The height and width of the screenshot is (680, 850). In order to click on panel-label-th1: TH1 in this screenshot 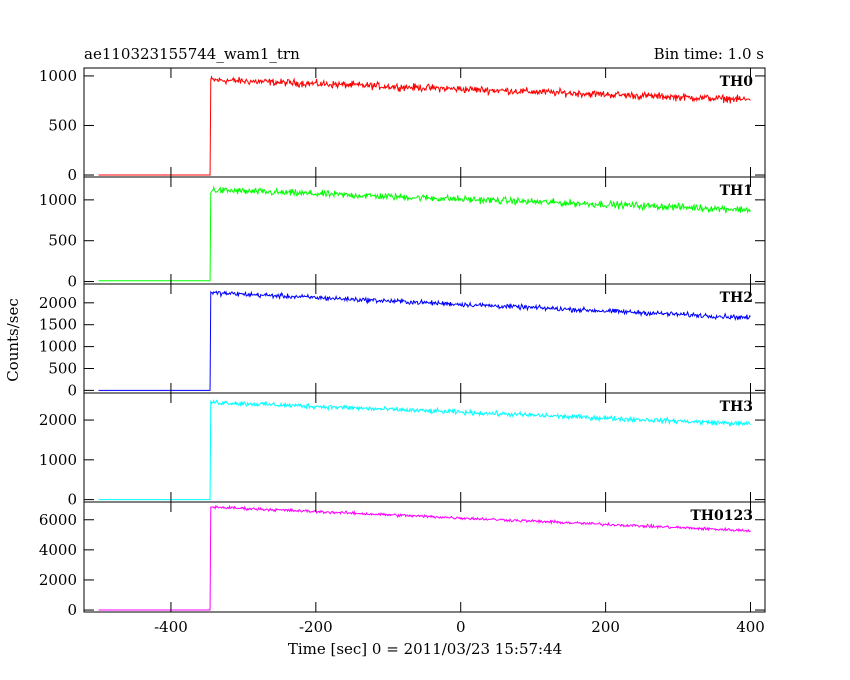, I will do `click(736, 191)`.